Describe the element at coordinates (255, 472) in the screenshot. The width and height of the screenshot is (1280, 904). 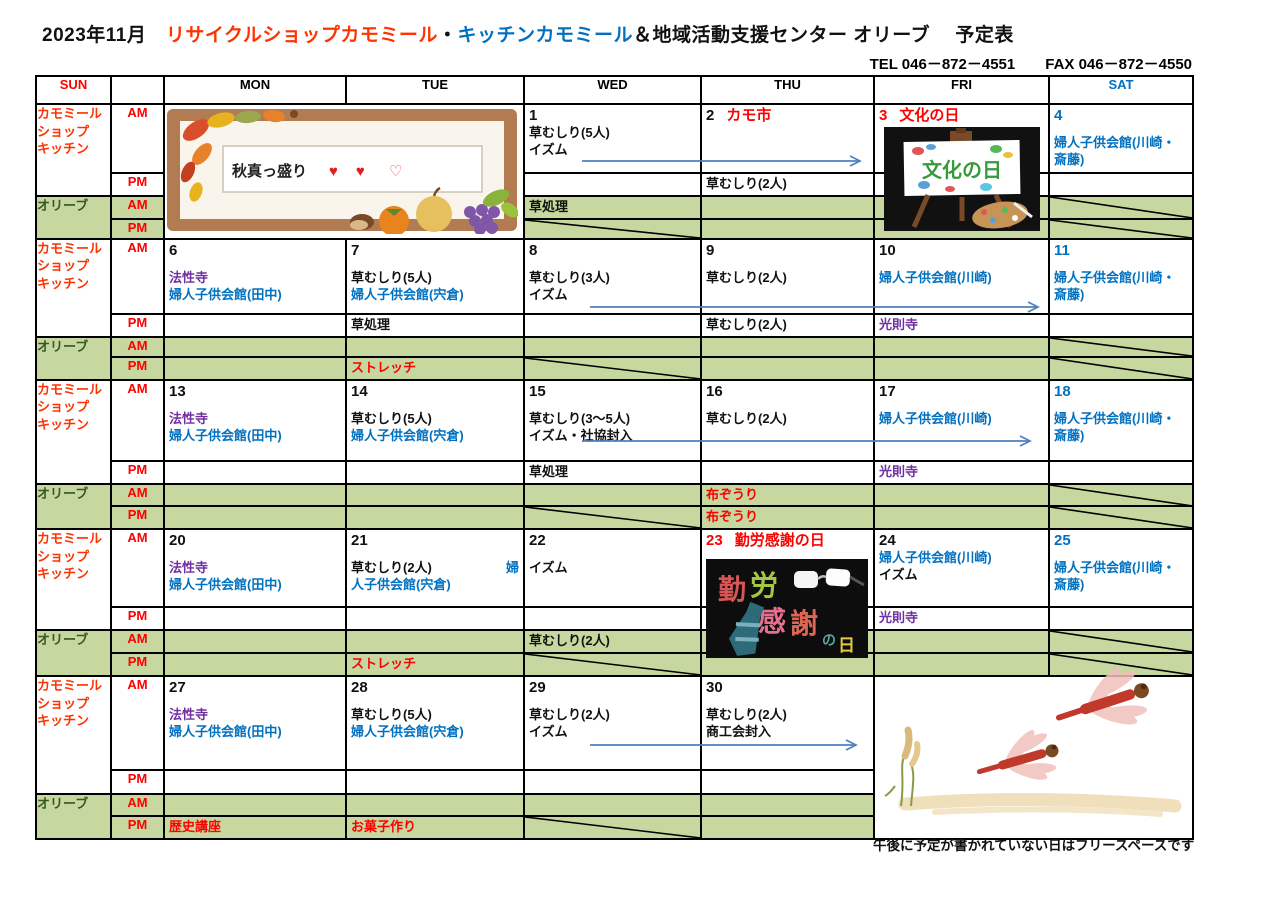
I see `w3-pm-mon` at that location.